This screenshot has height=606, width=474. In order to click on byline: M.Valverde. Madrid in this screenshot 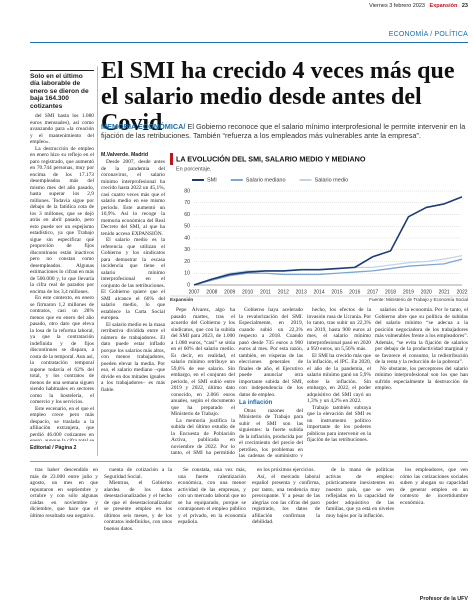, I will do `click(124, 155)`.